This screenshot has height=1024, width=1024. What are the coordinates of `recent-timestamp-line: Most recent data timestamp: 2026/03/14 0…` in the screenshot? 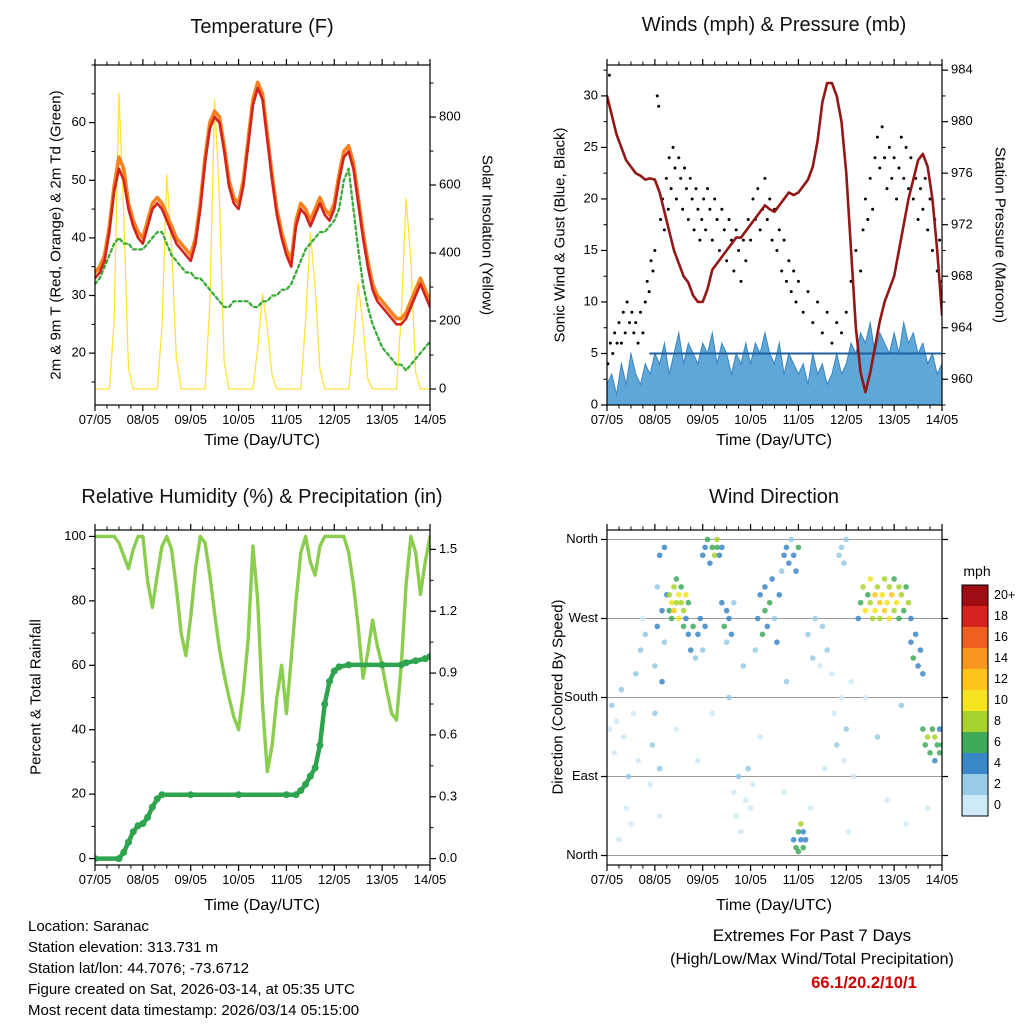 It's located at (194, 1010).